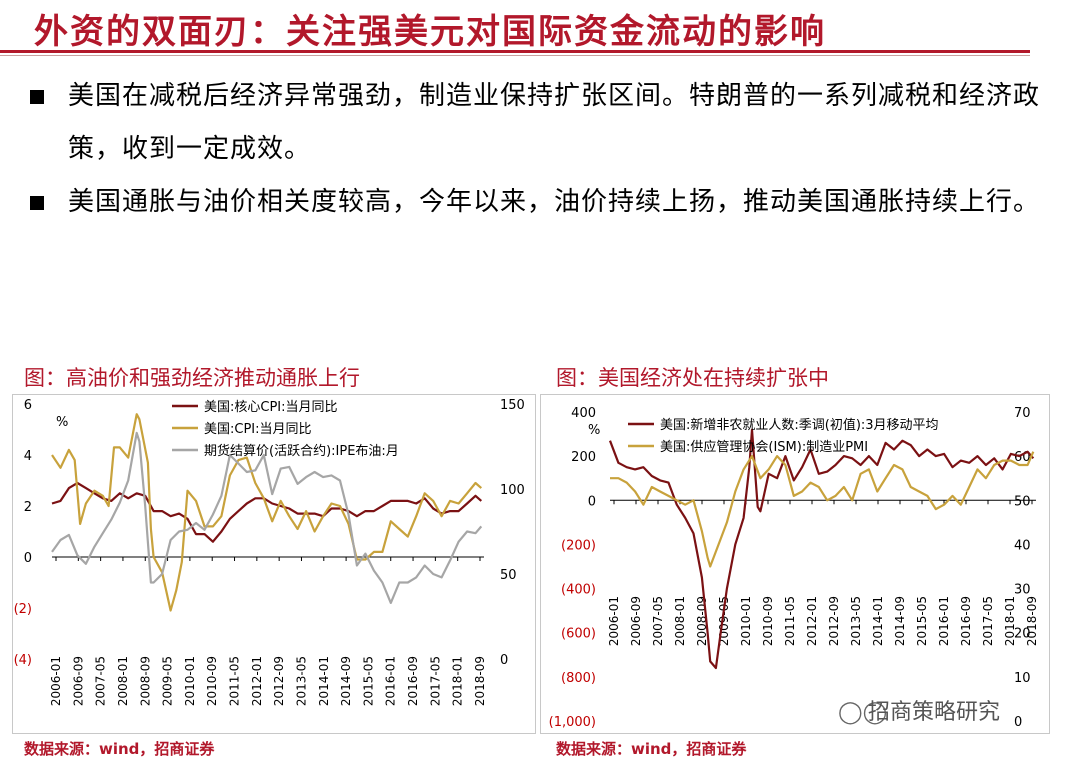  What do you see at coordinates (1022, 413) in the screenshot?
I see `y-tick-label-right: 70` at bounding box center [1022, 413].